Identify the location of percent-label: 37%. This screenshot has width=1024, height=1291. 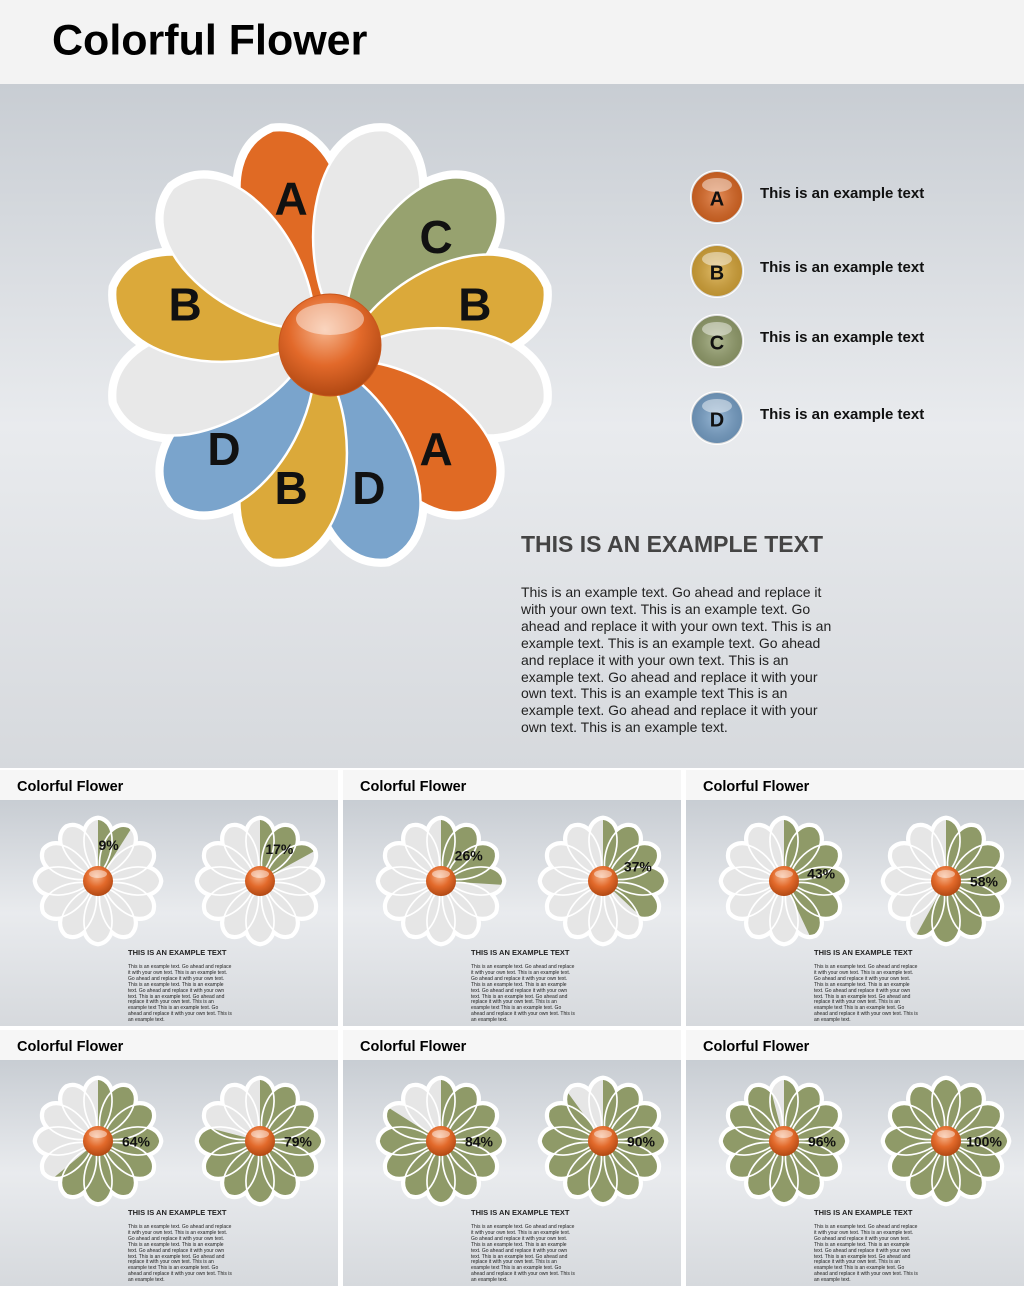
(638, 867).